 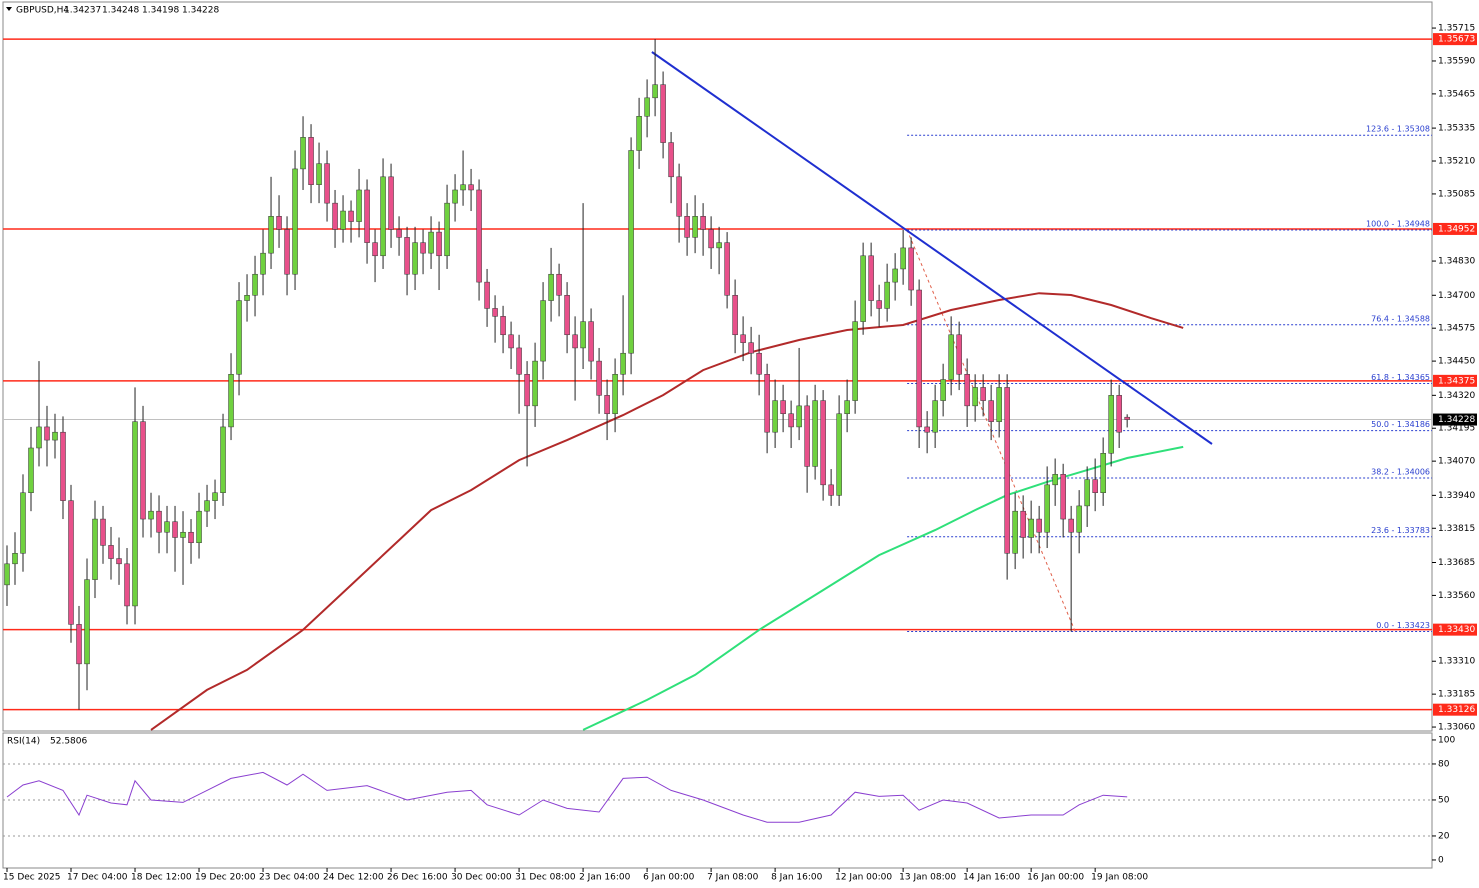 What do you see at coordinates (417, 878) in the screenshot?
I see `x-tick-label: 26 Dec 16:00` at bounding box center [417, 878].